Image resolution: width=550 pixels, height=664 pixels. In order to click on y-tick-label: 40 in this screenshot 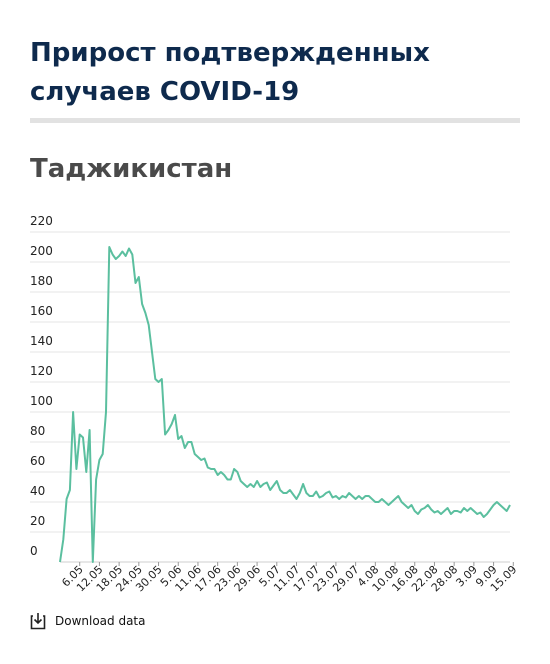, I will do `click(37, 491)`.